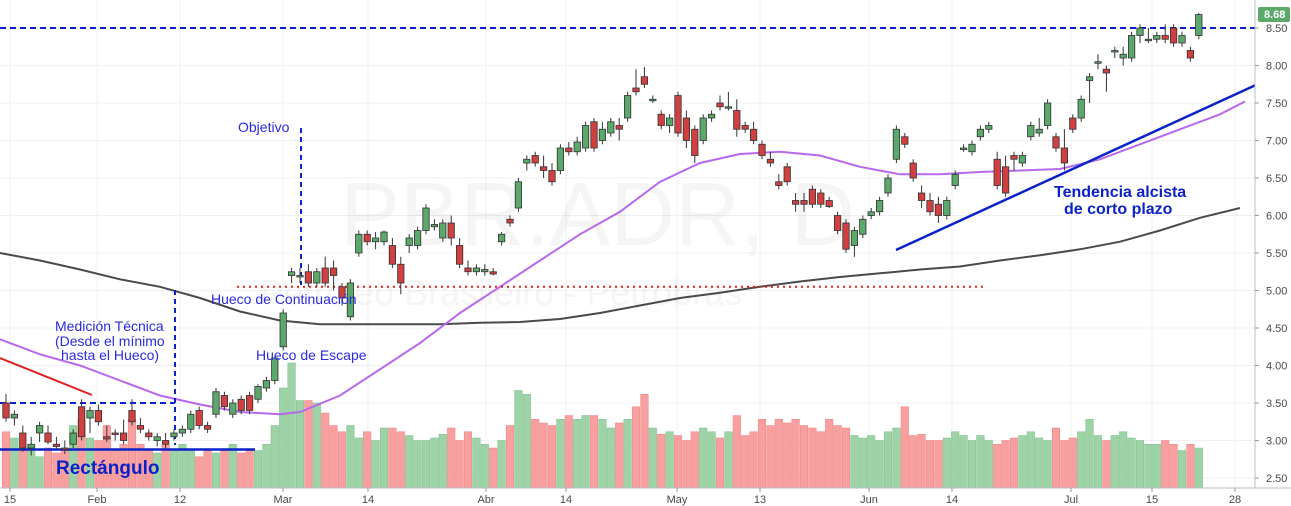 This screenshot has height=506, width=1291. Describe the element at coordinates (1077, 167) in the screenshot. I see `uptrend-line` at that location.